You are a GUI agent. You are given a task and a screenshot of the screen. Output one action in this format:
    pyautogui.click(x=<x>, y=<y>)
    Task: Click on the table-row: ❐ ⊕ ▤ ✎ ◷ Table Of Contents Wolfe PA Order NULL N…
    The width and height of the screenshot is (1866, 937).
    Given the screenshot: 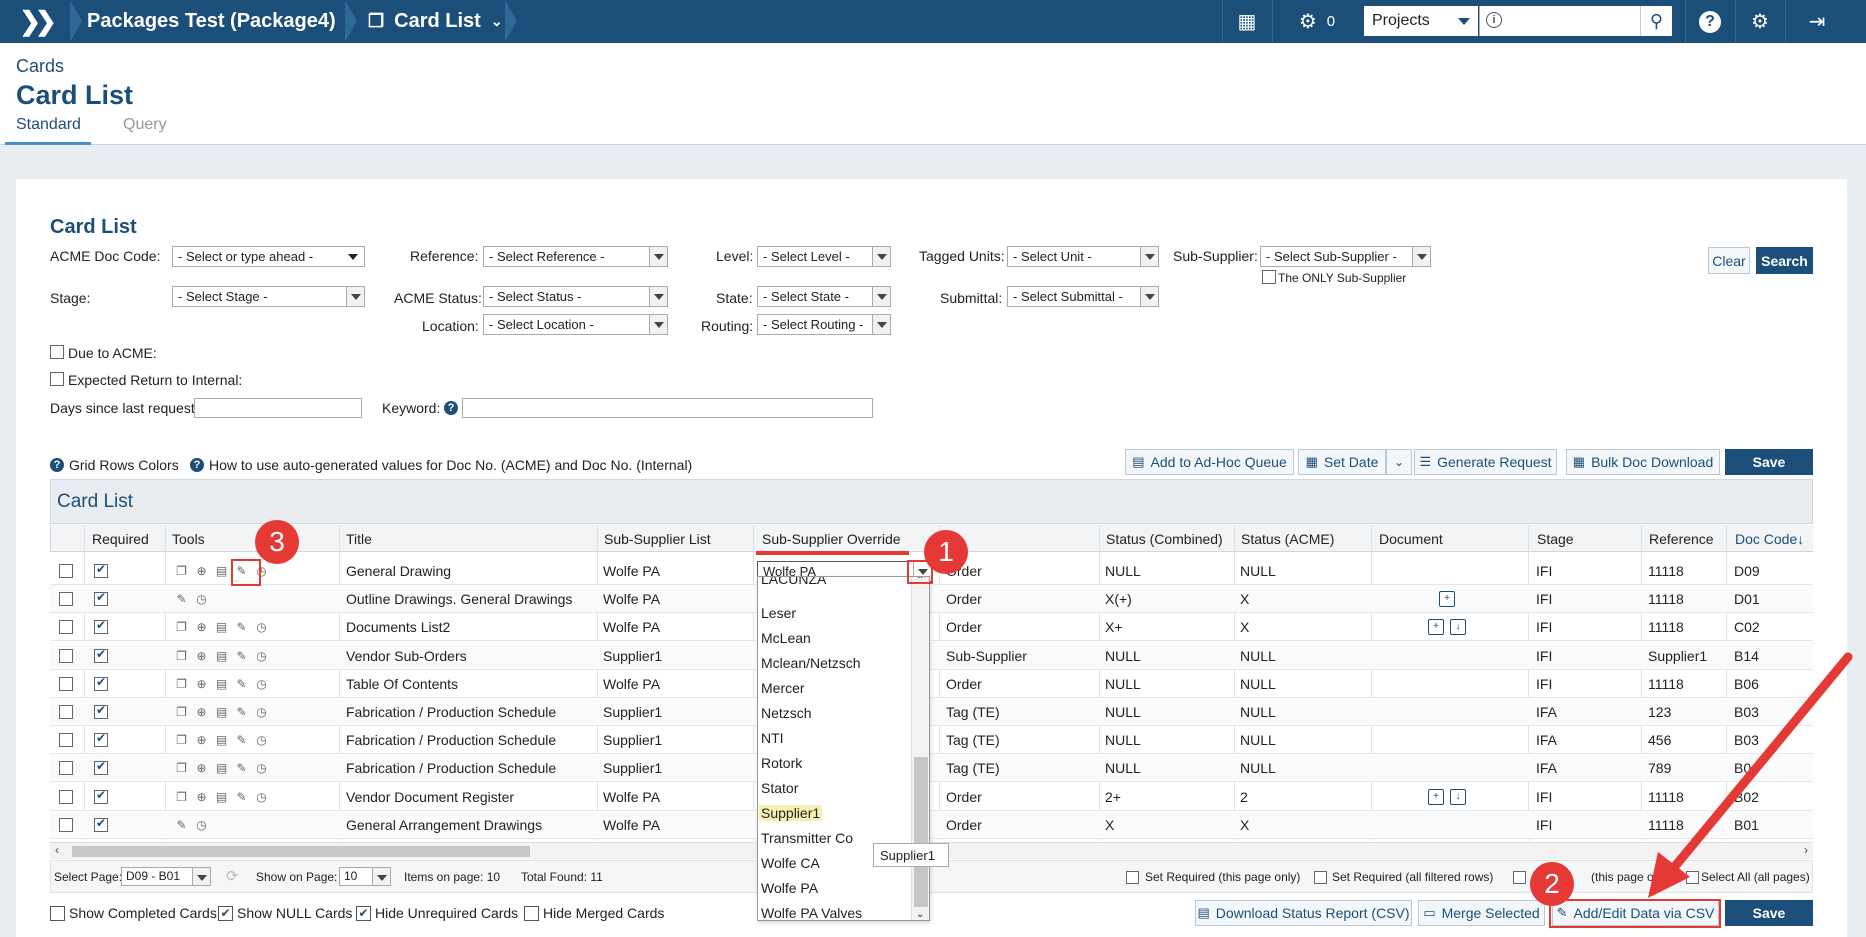 What is the action you would take?
    pyautogui.click(x=931, y=684)
    